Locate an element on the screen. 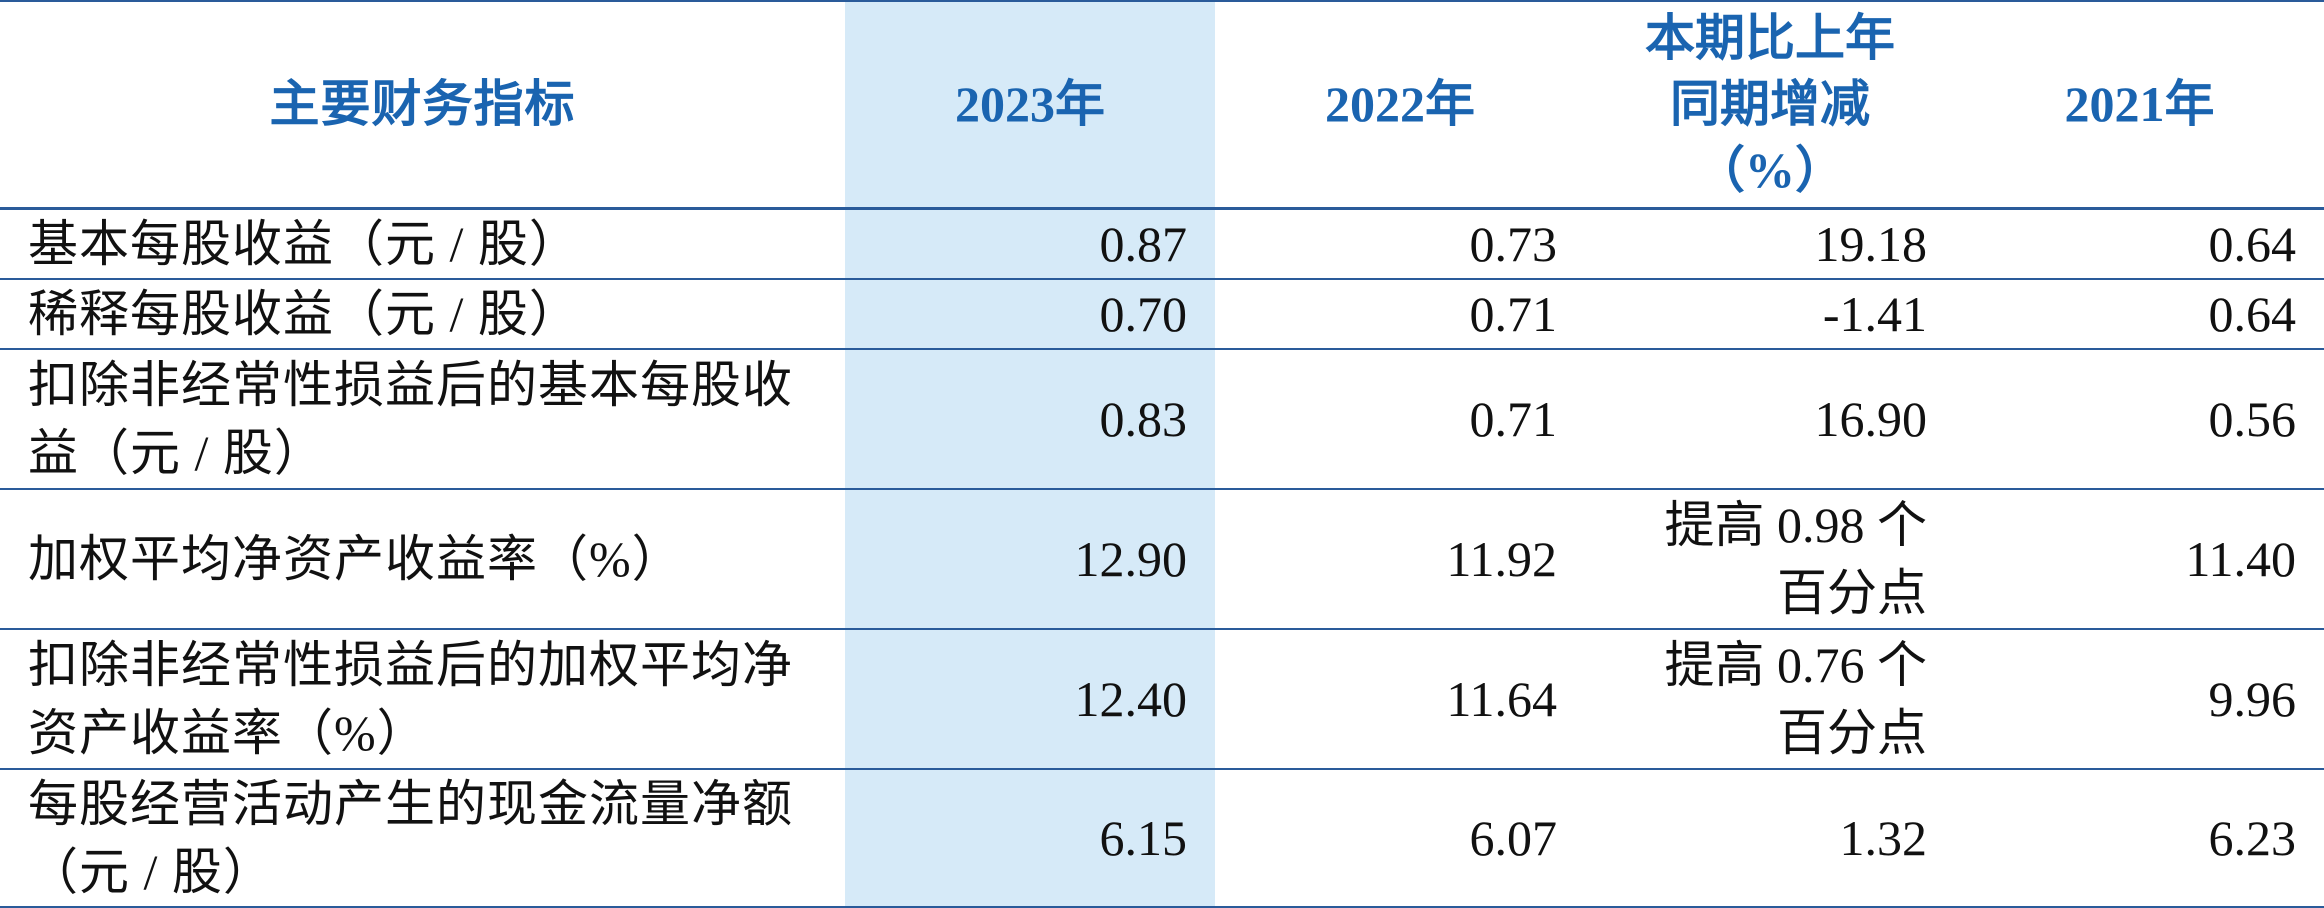 The height and width of the screenshot is (908, 2324). indicator-label-line2: 资产收益率（%） is located at coordinates (228, 732).